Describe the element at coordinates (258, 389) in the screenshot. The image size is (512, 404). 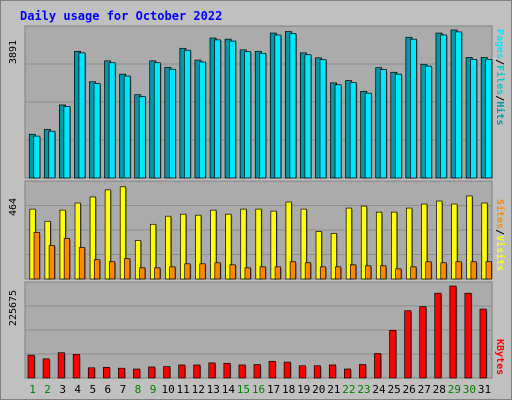
I see `x-tick-label: 16` at that location.